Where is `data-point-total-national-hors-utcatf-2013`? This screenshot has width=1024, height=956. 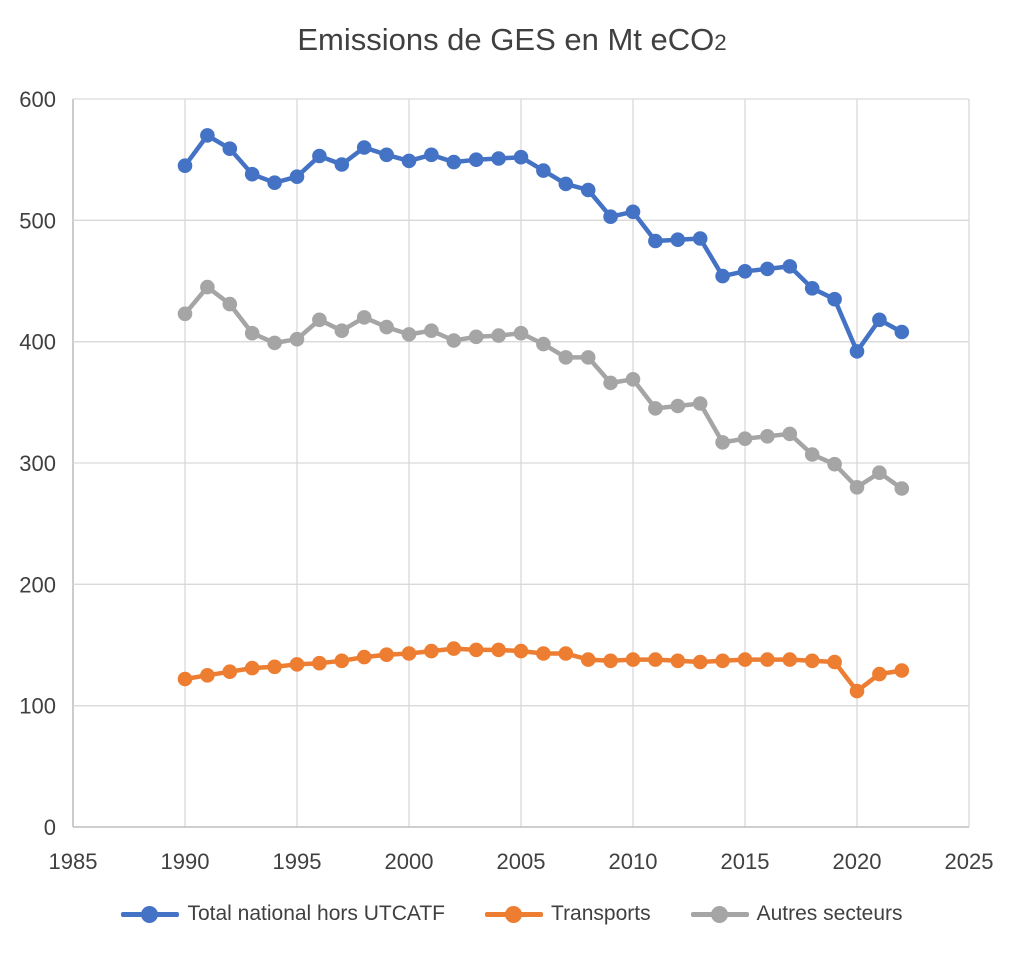
data-point-total-national-hors-utcatf-2013 is located at coordinates (700, 238).